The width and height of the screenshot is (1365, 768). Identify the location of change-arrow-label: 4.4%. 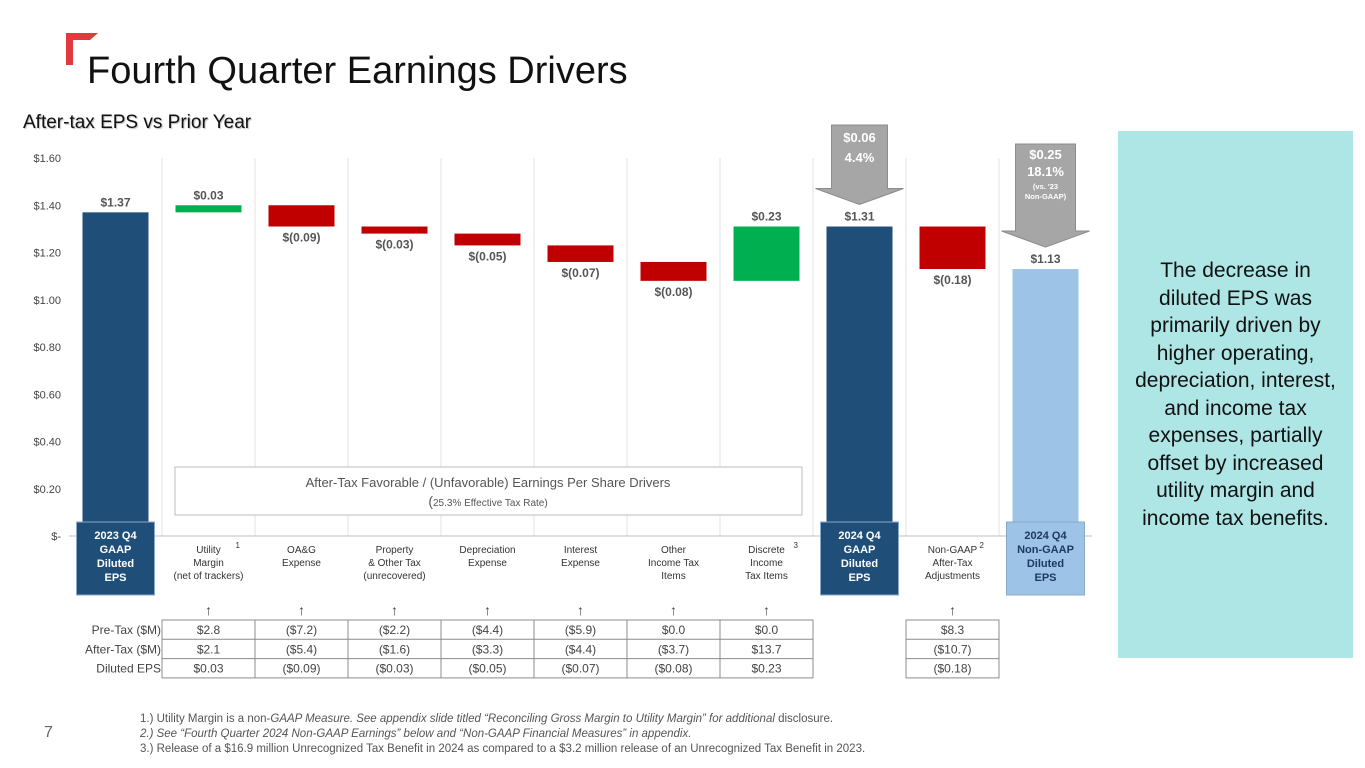
(860, 157).